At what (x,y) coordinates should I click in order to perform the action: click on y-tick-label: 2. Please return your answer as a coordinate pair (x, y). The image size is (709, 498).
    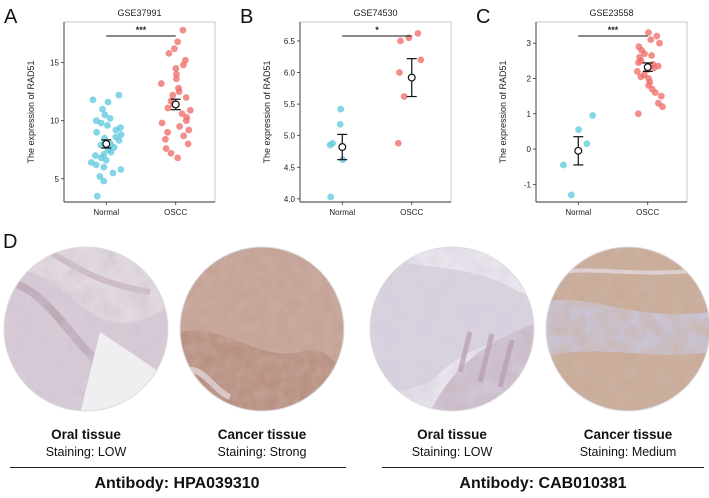
    Looking at the image, I should click on (529, 78).